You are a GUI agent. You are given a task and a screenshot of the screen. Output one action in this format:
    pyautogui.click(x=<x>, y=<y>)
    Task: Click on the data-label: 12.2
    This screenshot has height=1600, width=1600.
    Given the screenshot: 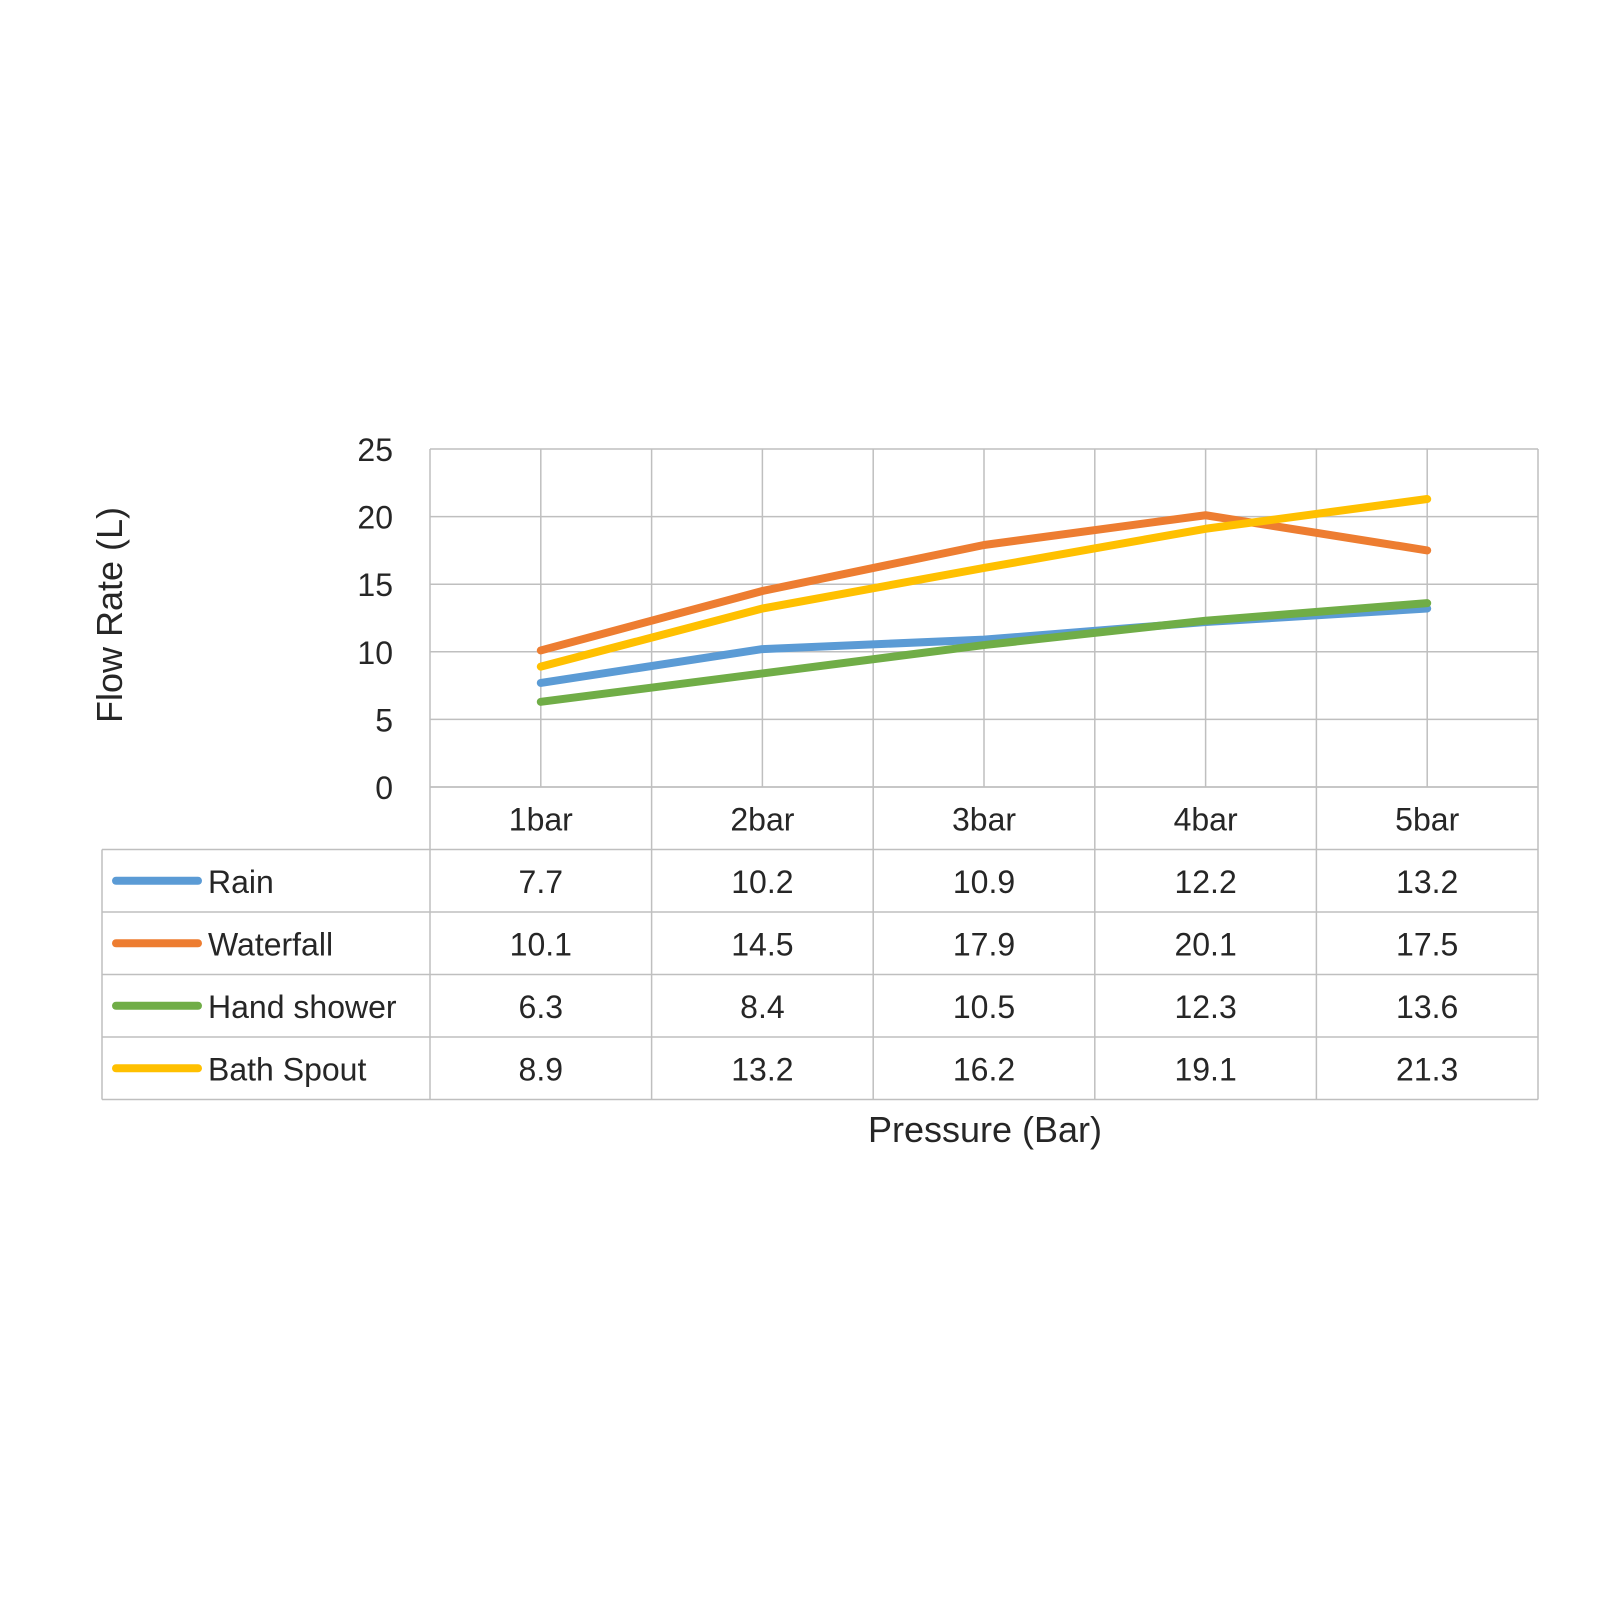 What is the action you would take?
    pyautogui.click(x=1205, y=882)
    